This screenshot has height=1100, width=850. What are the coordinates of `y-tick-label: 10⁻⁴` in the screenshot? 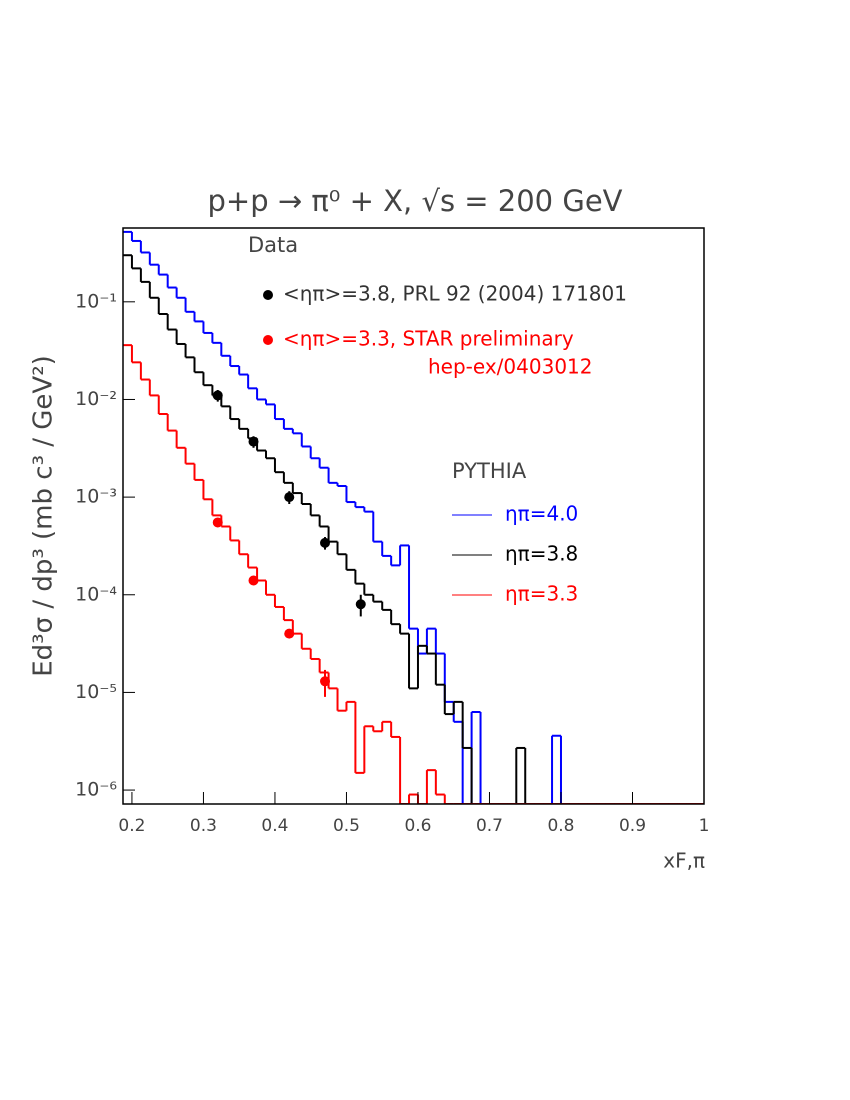 It's located at (96, 594).